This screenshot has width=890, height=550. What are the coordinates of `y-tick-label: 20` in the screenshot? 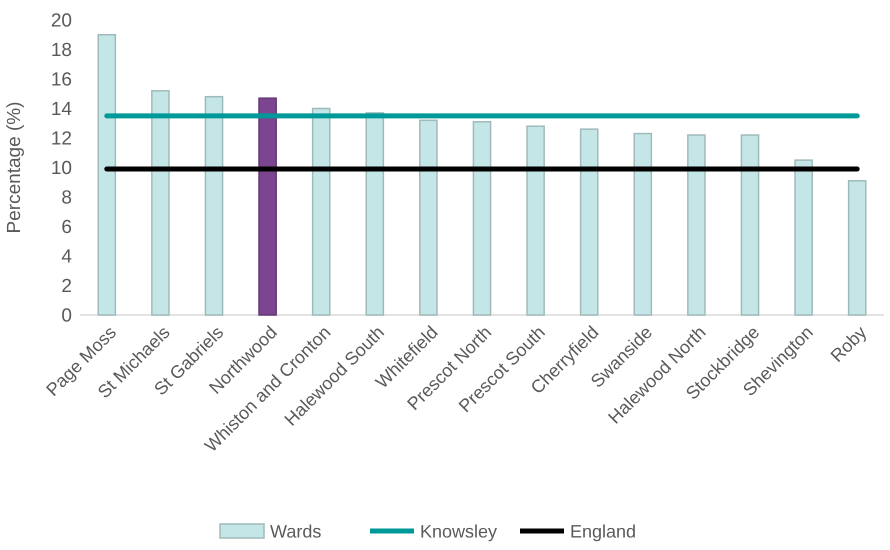 It's located at (61, 21).